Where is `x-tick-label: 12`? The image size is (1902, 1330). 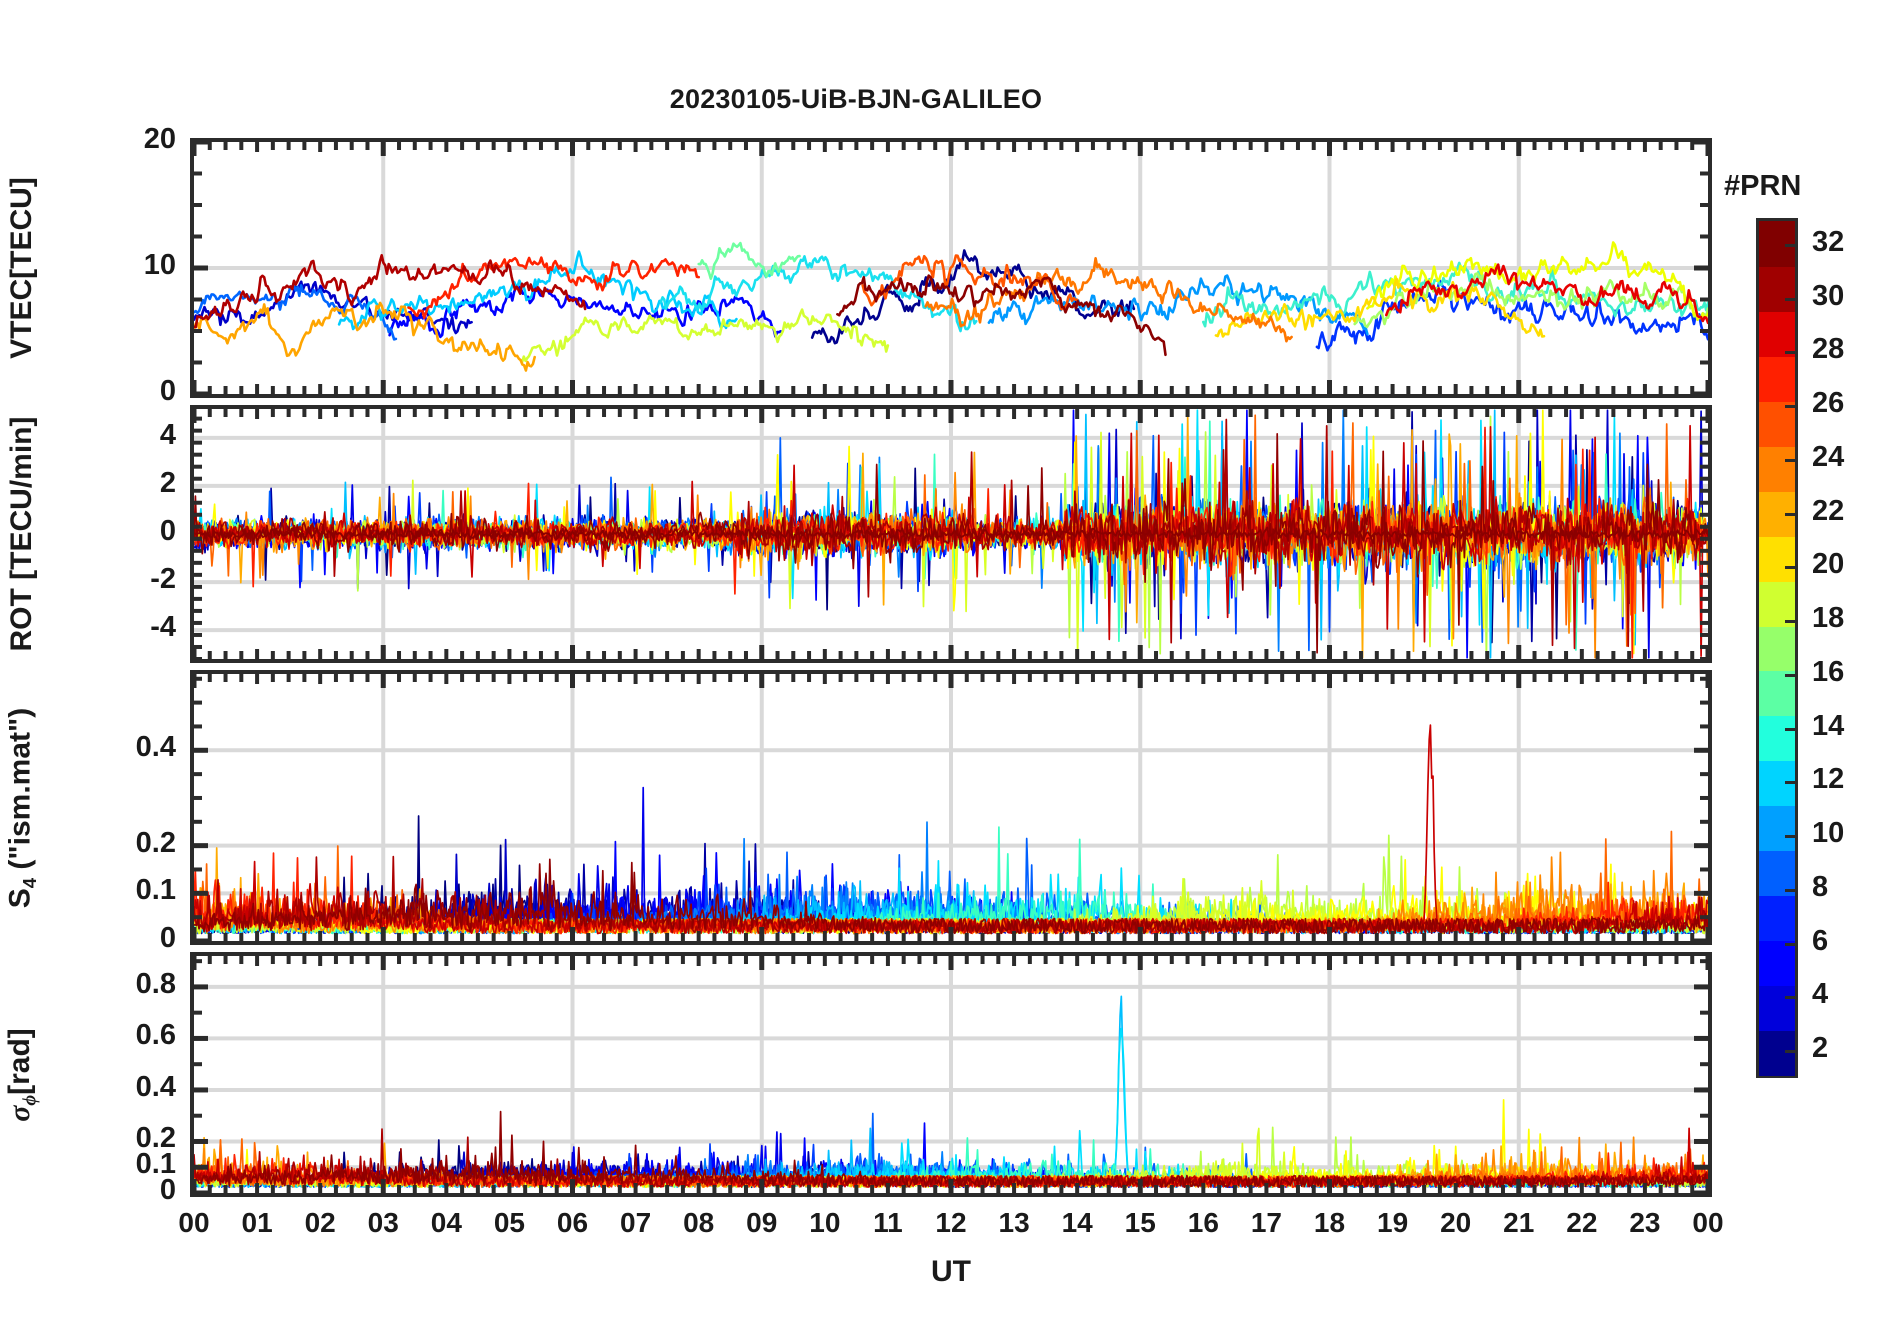 x-tick-label: 12 is located at coordinates (951, 1222).